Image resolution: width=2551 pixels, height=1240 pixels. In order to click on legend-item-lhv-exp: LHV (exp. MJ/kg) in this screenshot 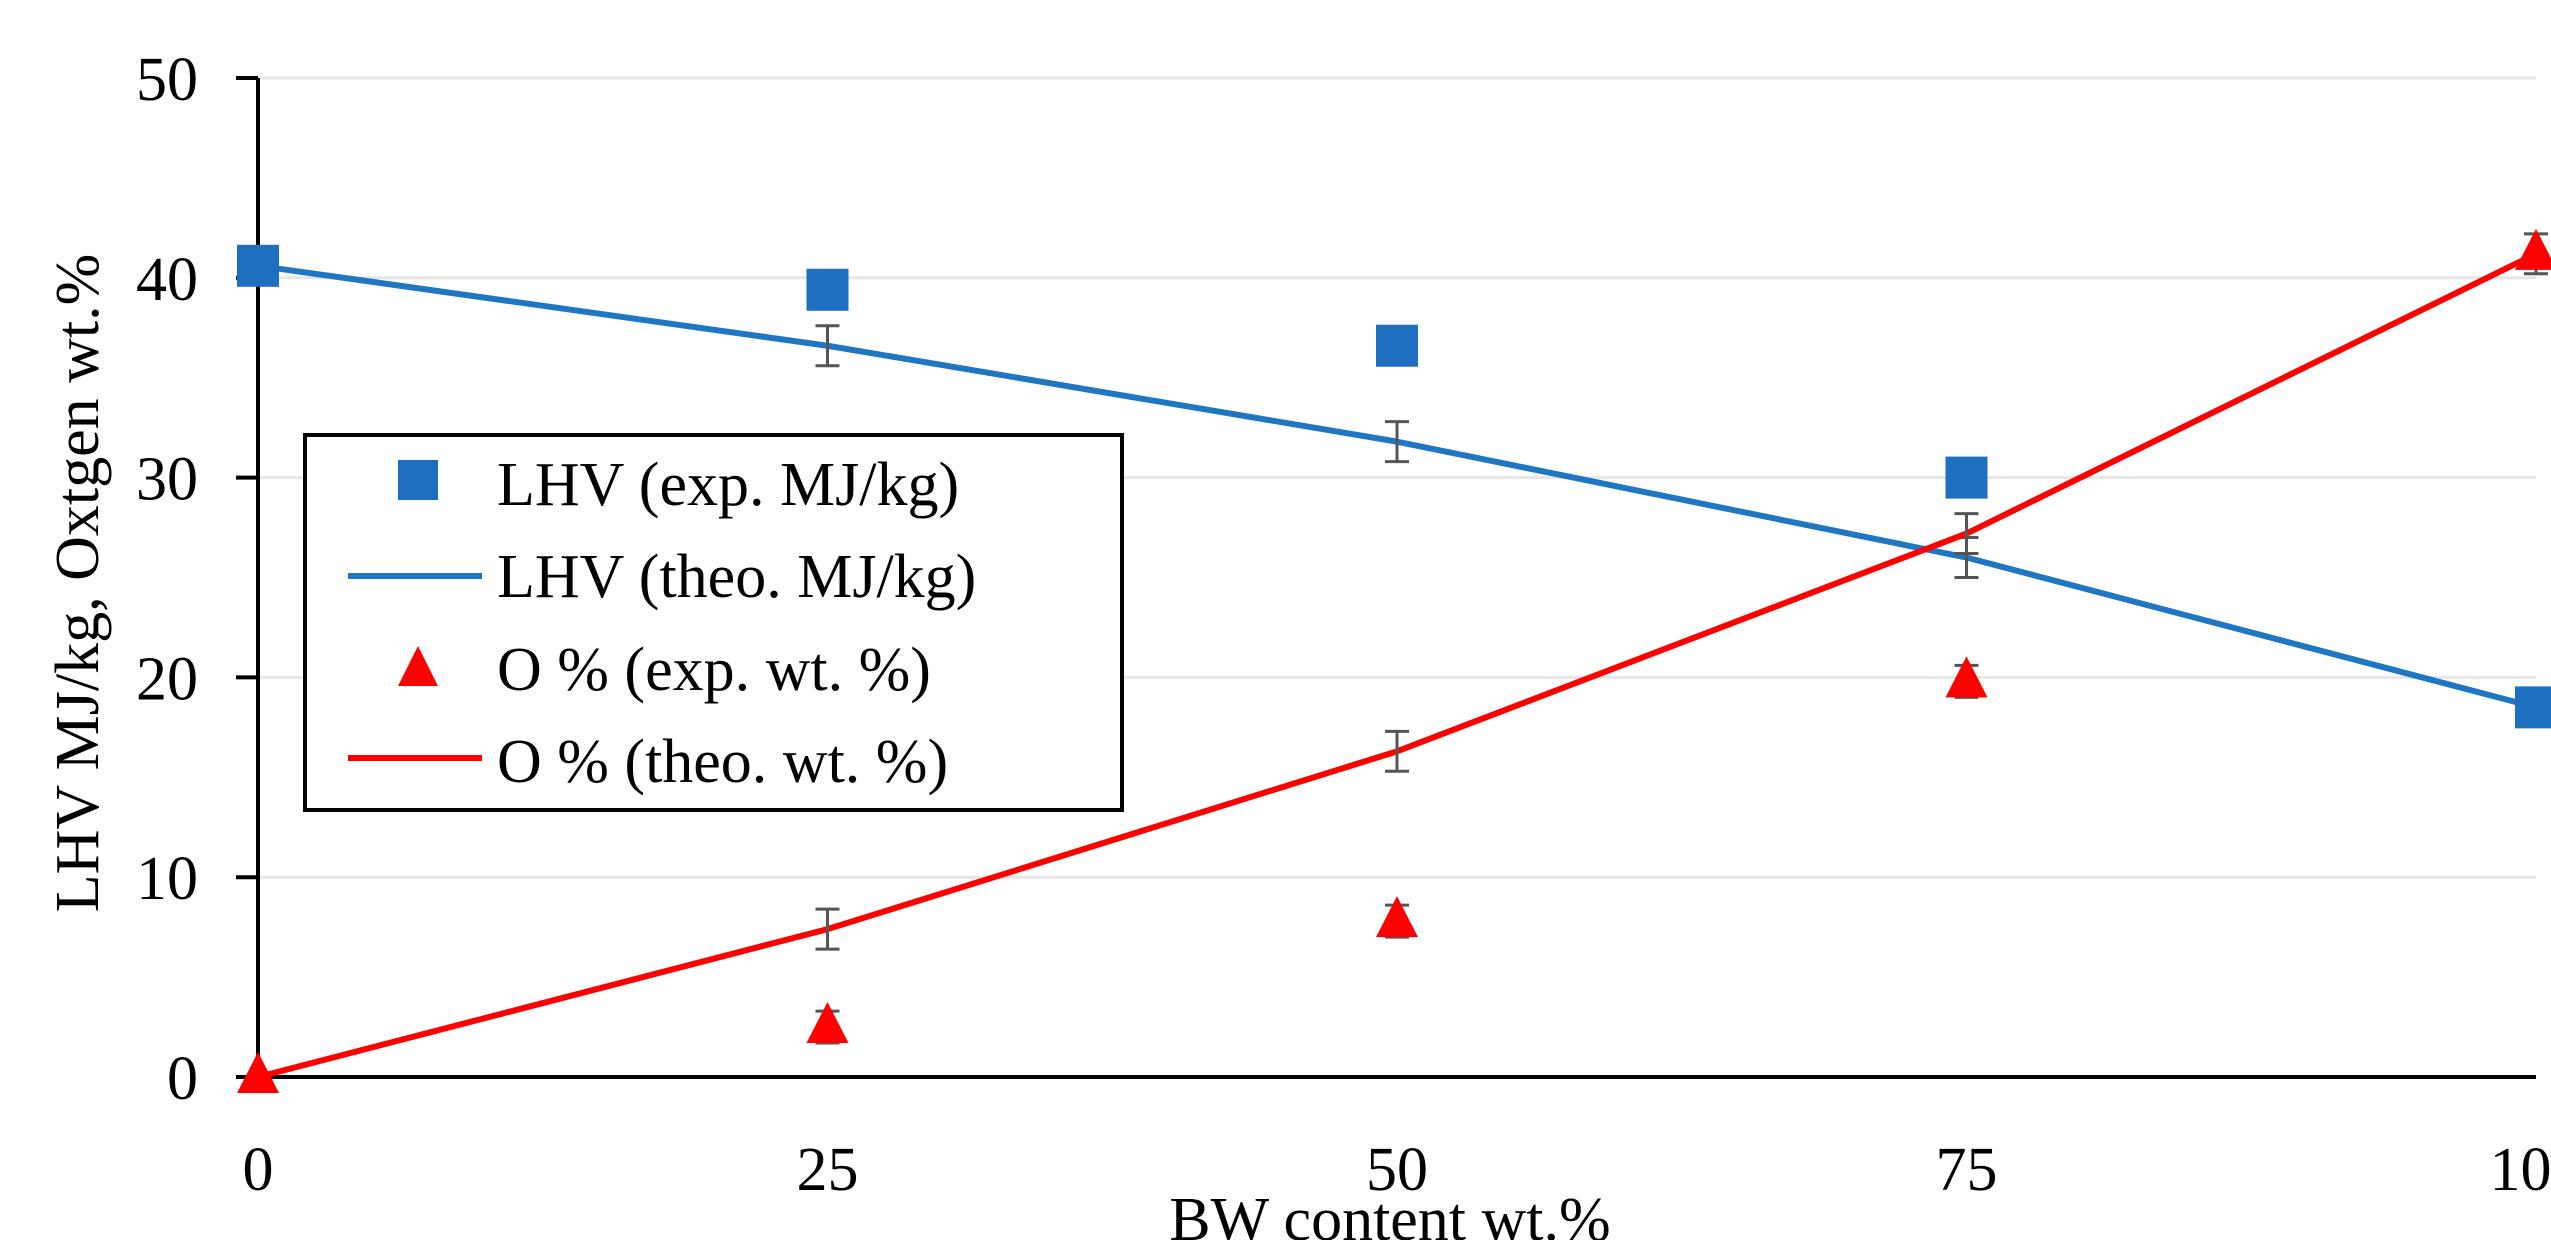, I will do `click(678, 485)`.